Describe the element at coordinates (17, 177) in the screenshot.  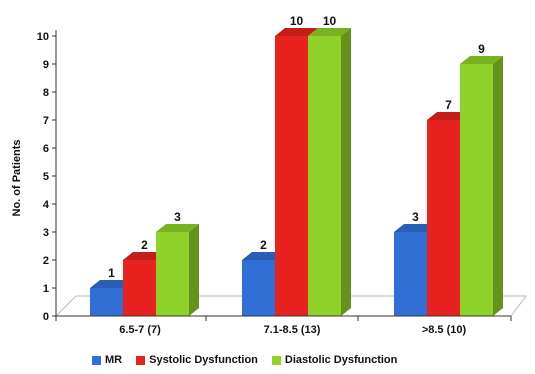
I see `y-axis-label: No. of Patients` at that location.